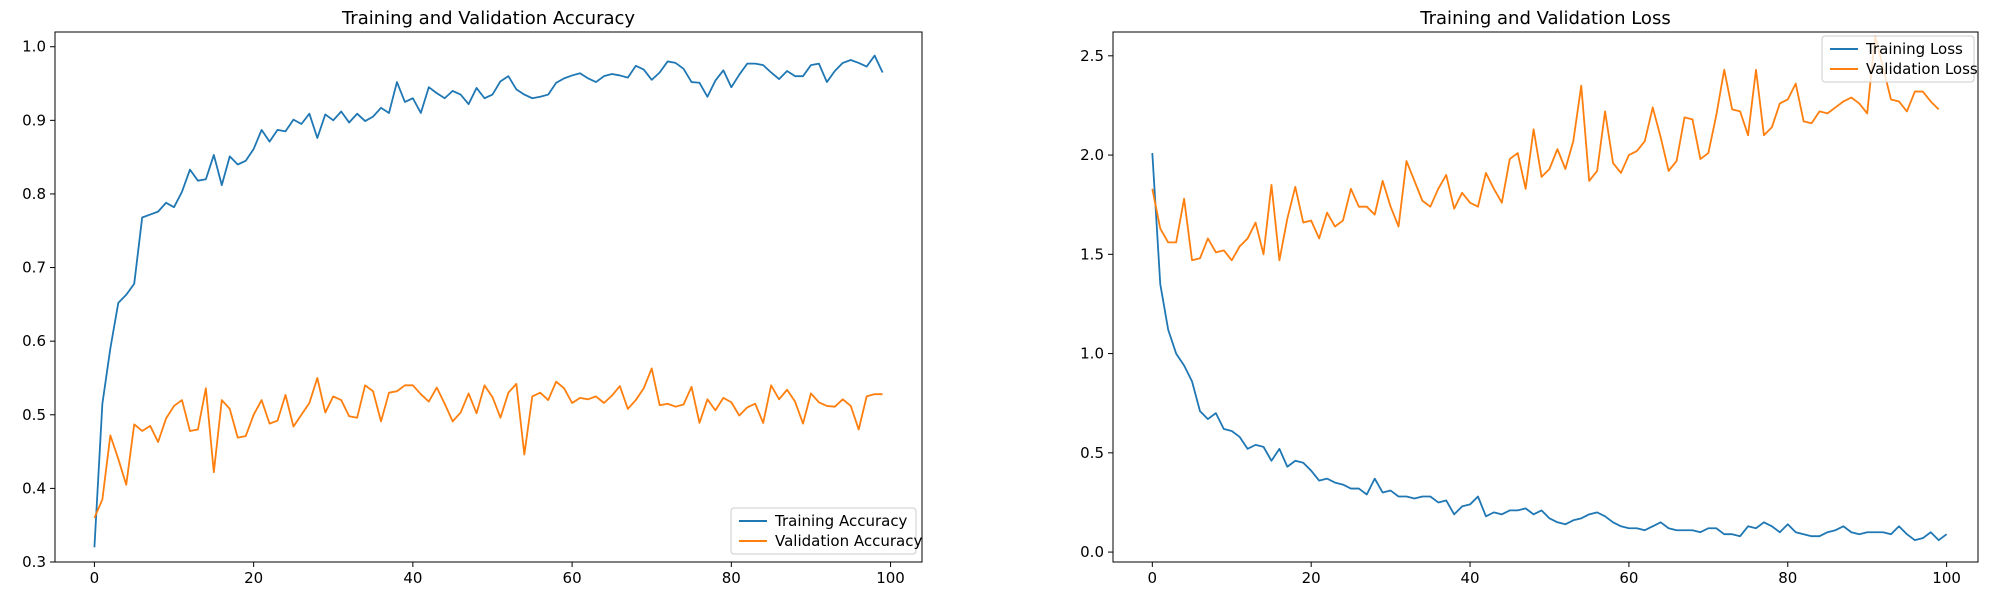 This screenshot has height=591, width=1989. I want to click on accuracy-legend: Training Accuracy Validation Accuracy, so click(826, 531).